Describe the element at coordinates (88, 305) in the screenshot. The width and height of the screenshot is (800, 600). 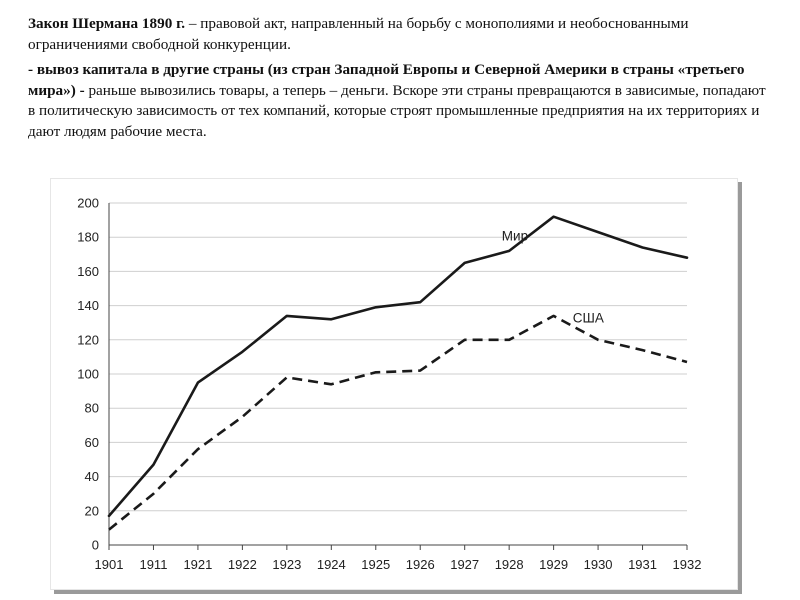
I see `y-tick-label-140: 140` at that location.